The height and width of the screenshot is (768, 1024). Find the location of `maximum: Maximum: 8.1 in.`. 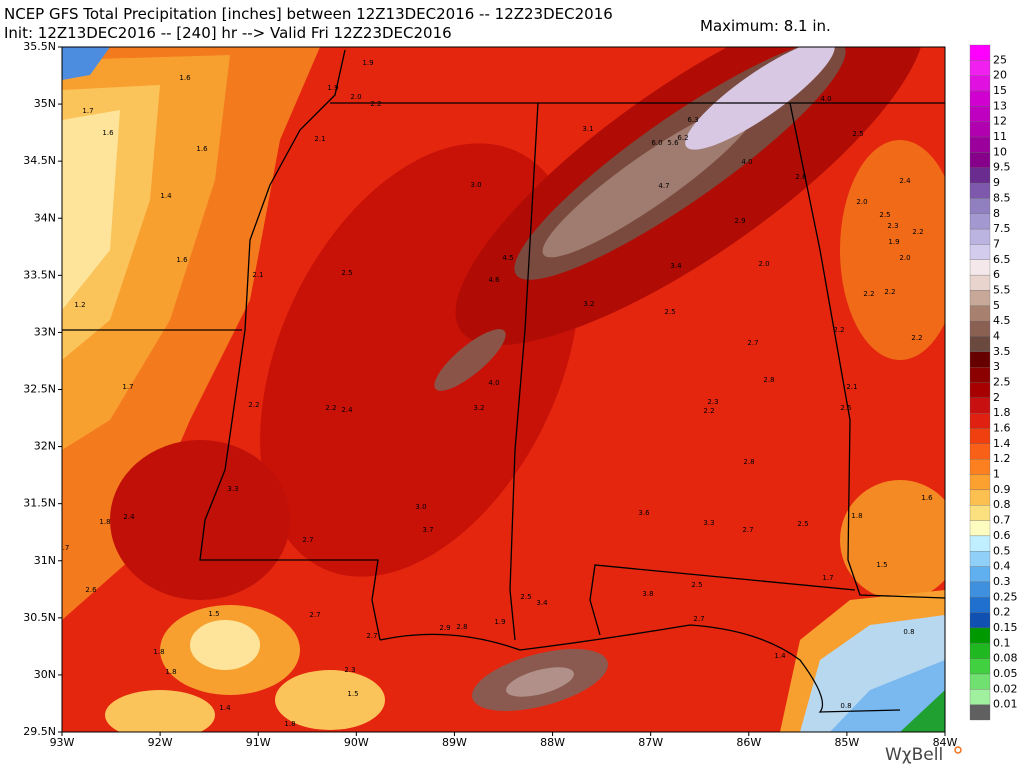

maximum: Maximum: 8.1 in. is located at coordinates (765, 26).